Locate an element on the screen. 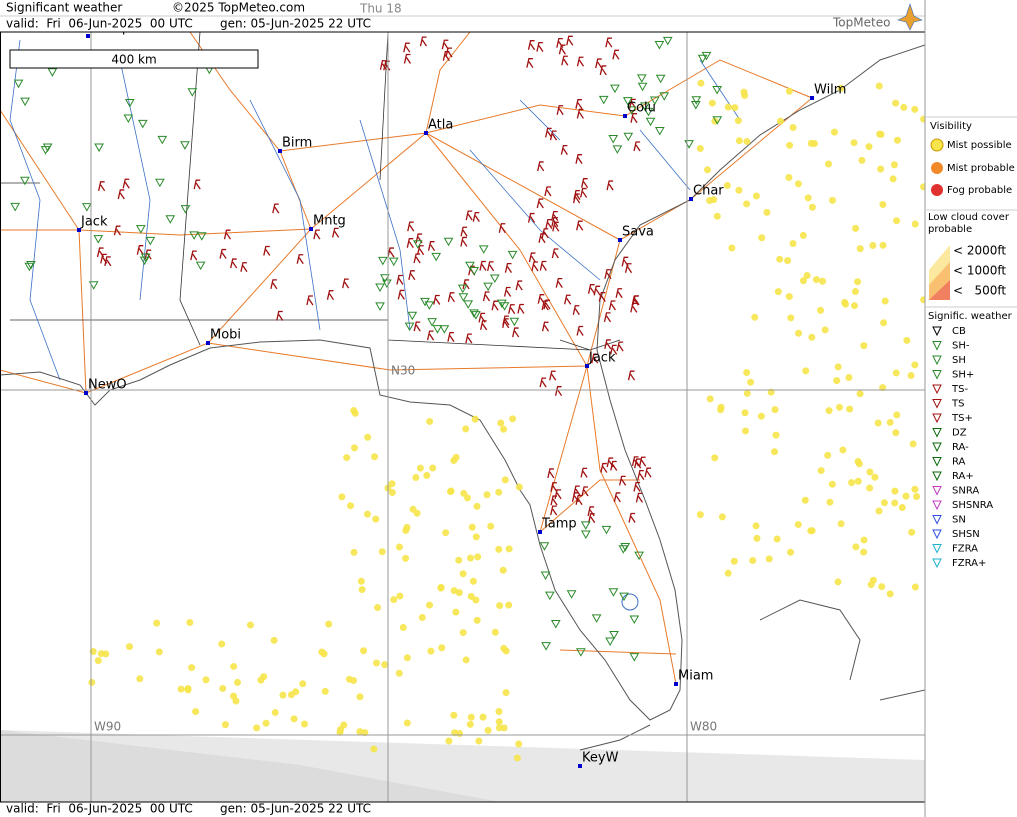 This screenshot has height=817, width=1017. legend-item: FZRA+ is located at coordinates (969, 563).